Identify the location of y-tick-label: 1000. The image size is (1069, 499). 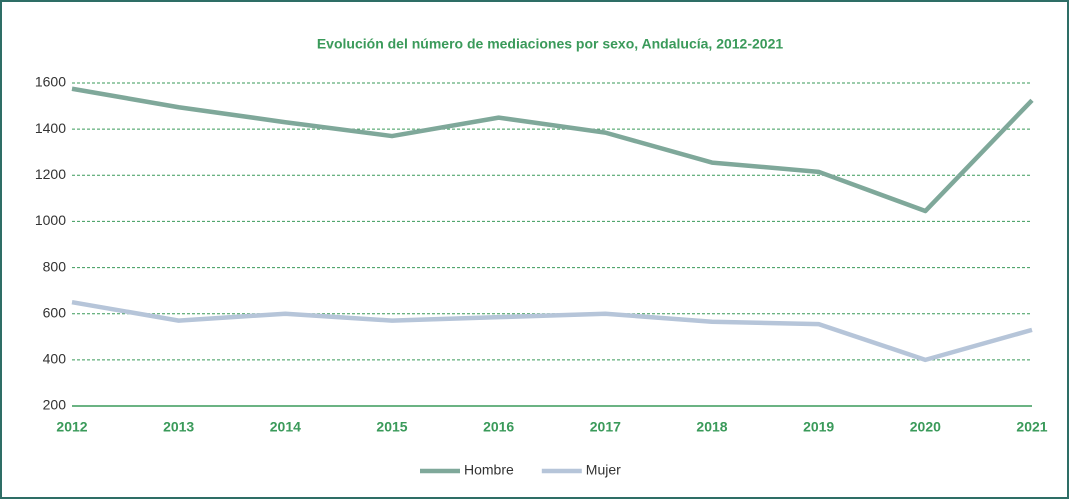
(50, 220).